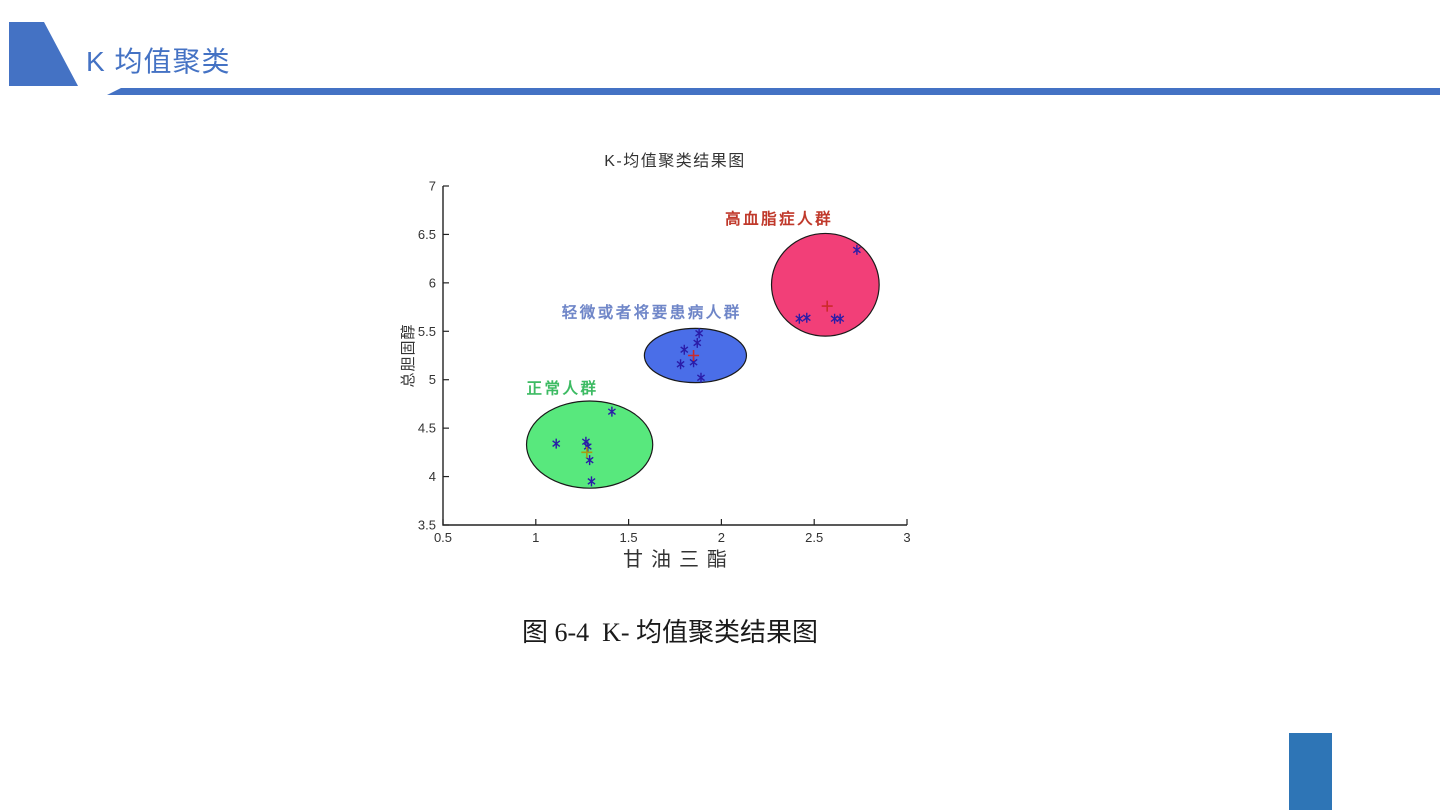  What do you see at coordinates (408, 355) in the screenshot?
I see `y-axis-label: 总胆固醇` at bounding box center [408, 355].